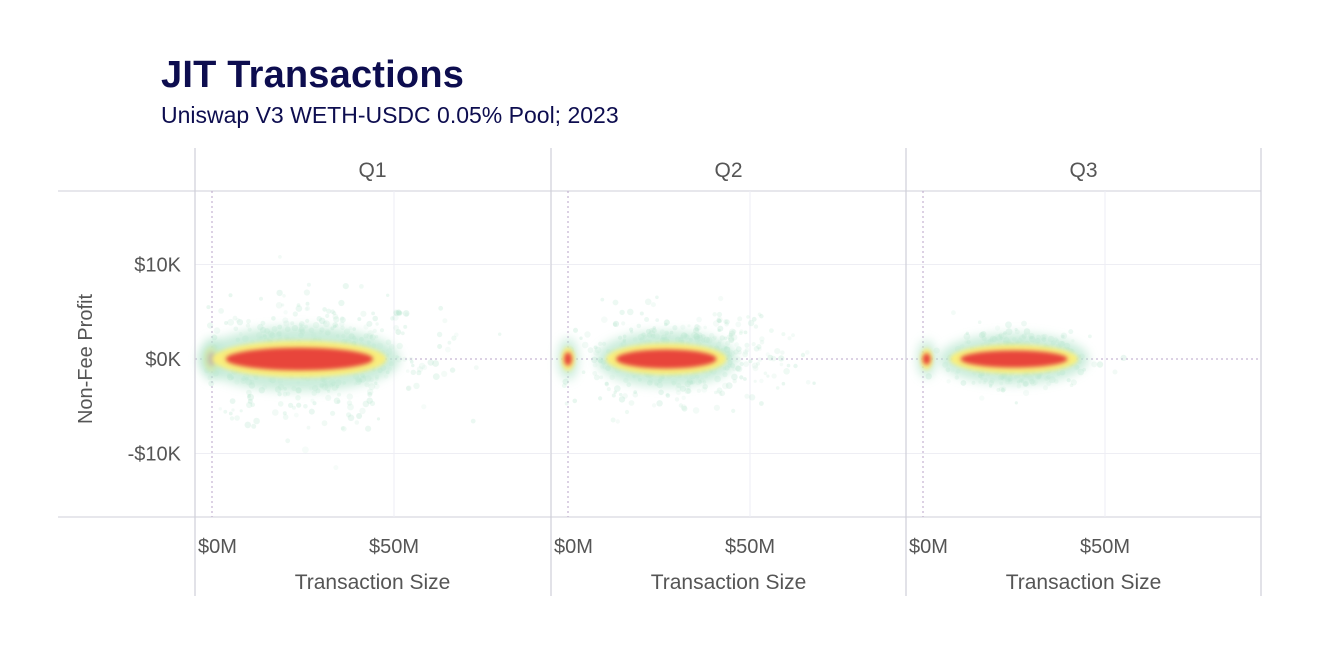  I want to click on density-core, so click(666, 359).